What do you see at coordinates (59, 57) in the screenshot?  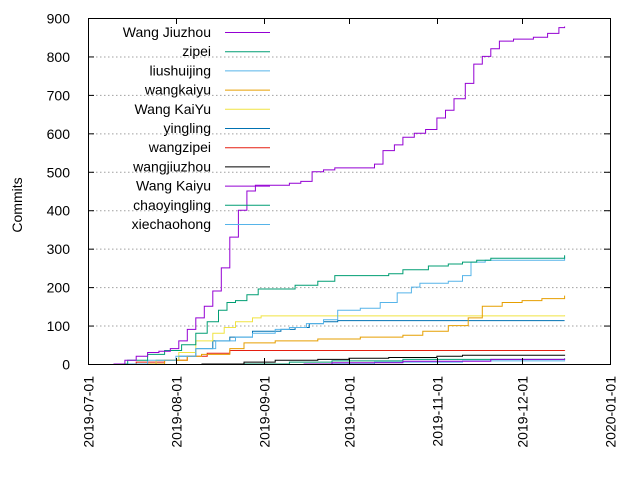 I see `y-tick-label: 800` at bounding box center [59, 57].